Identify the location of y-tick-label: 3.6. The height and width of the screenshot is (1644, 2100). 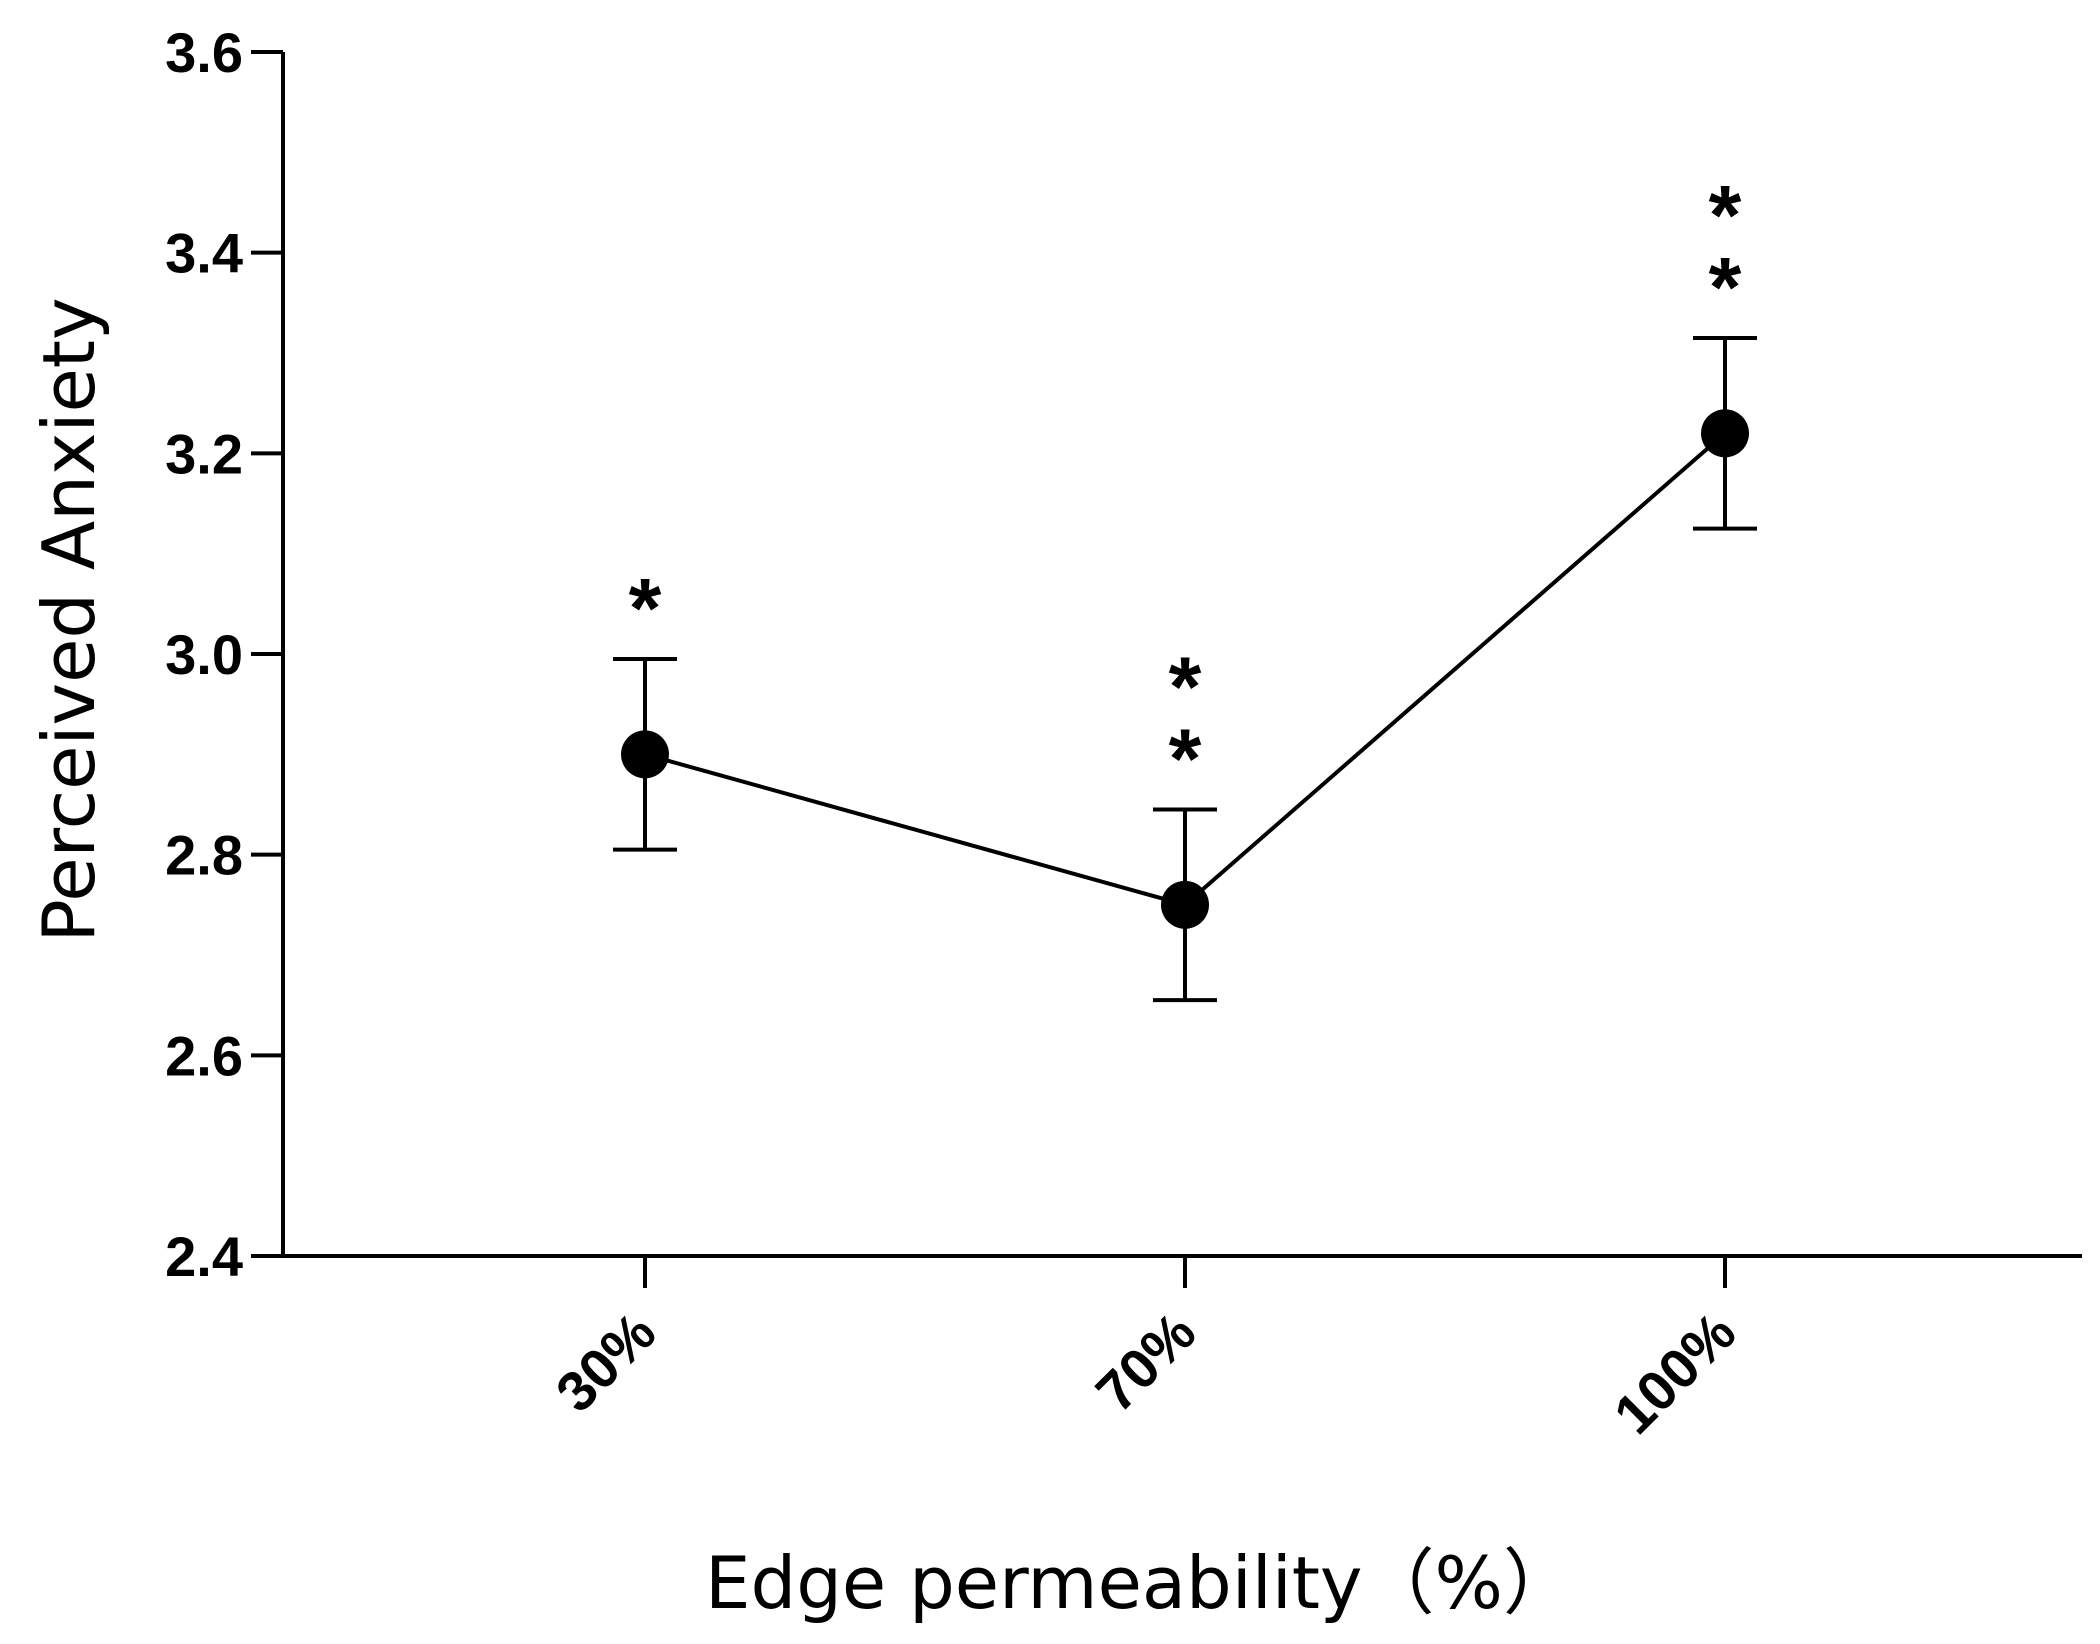
(204, 52).